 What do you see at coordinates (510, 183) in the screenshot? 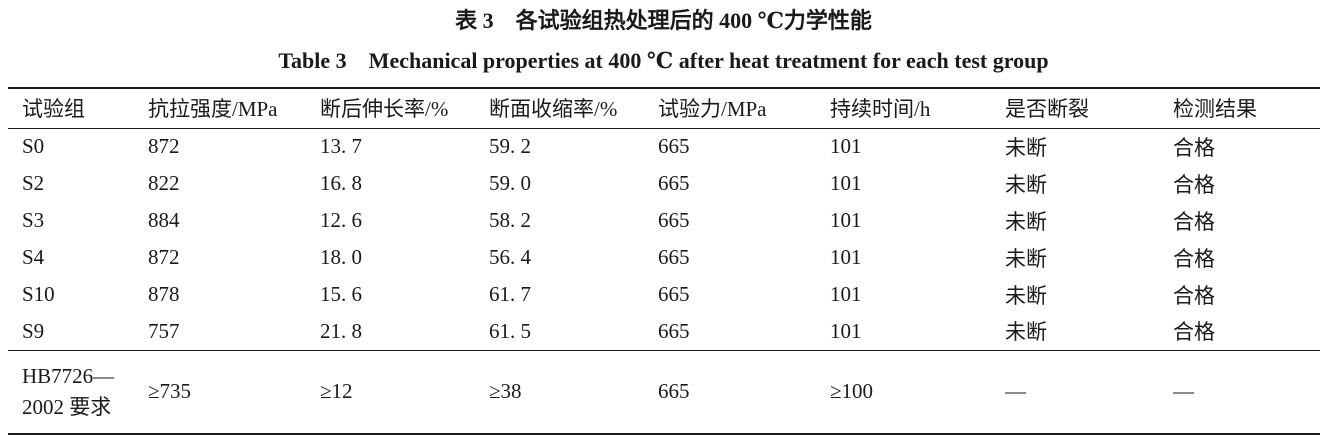
I see `cell: 59. 0` at bounding box center [510, 183].